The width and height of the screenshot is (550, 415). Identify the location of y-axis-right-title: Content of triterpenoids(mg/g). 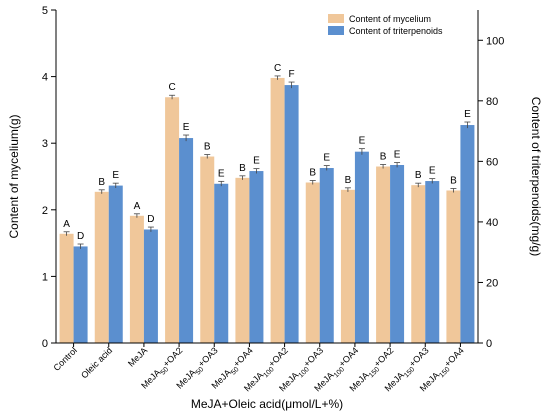
(536, 176).